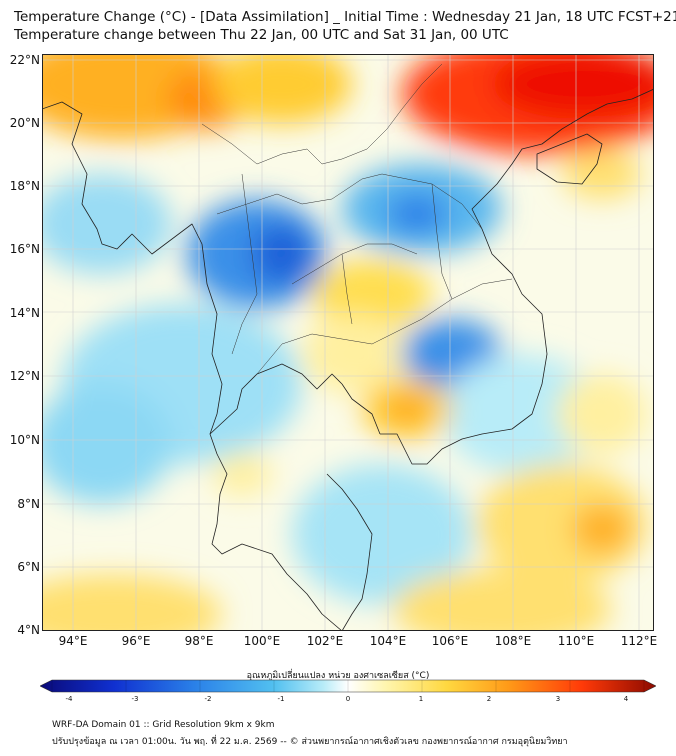 This screenshot has height=756, width=676. Describe the element at coordinates (73, 641) in the screenshot. I see `lon-label-94E: 94°E` at that location.